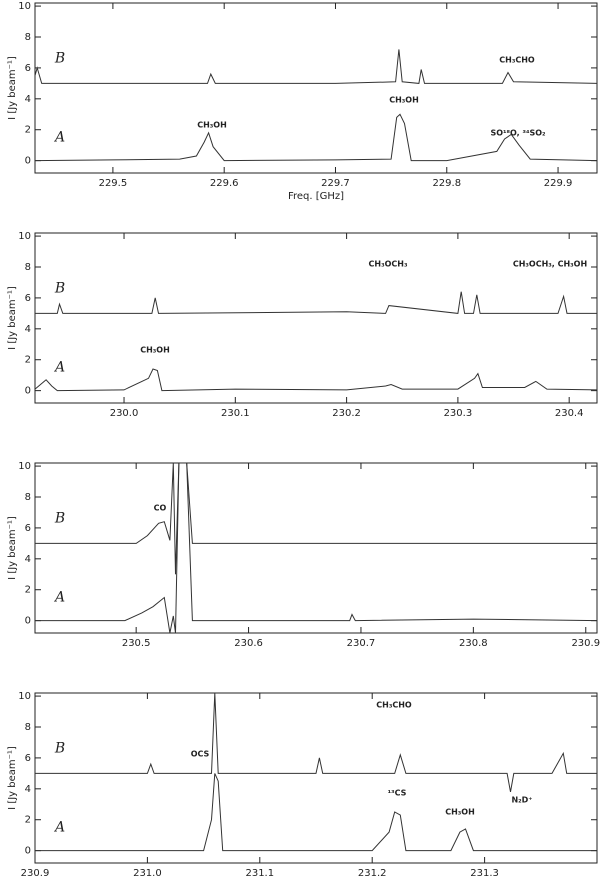 The width and height of the screenshot is (600, 878). I want to click on x-tick-label: 230.4, so click(569, 413).